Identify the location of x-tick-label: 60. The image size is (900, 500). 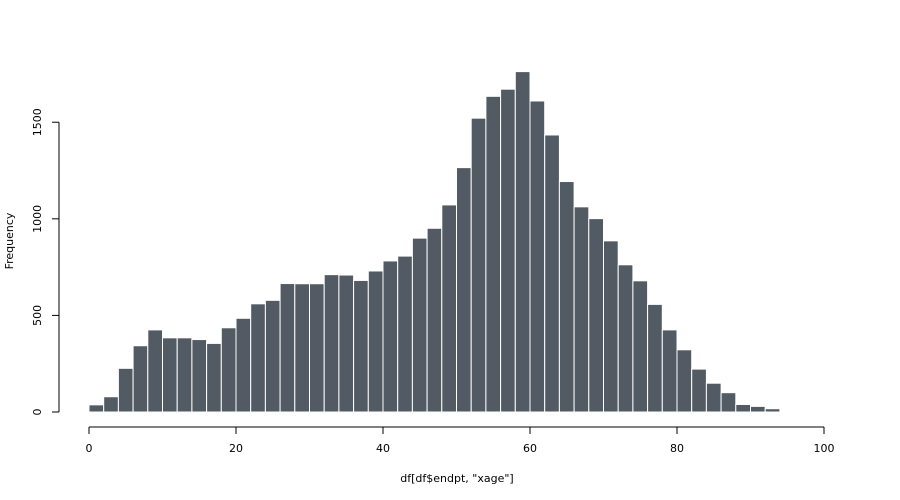
(530, 448).